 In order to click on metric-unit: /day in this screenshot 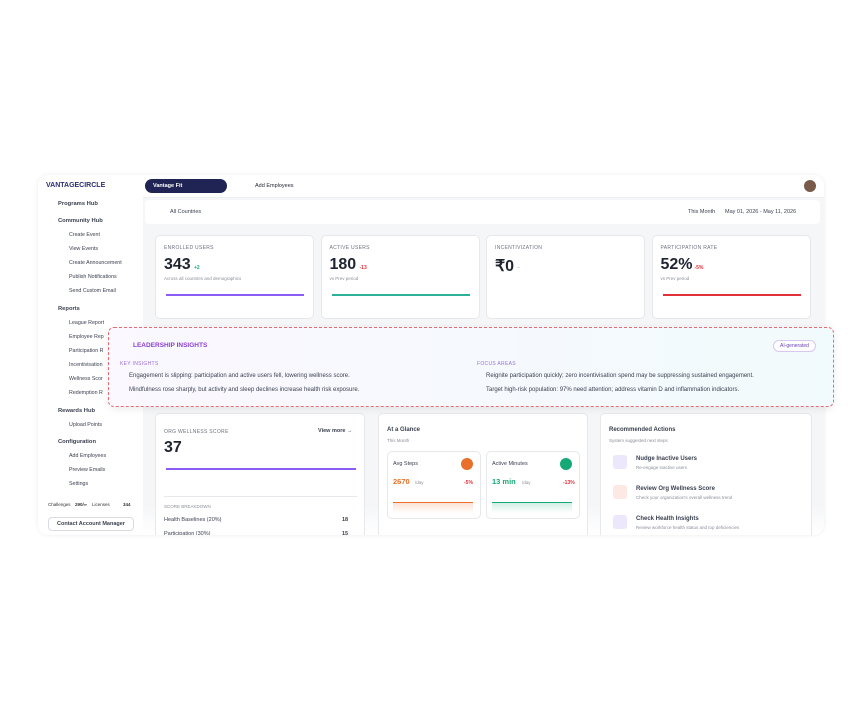, I will do `click(419, 482)`.